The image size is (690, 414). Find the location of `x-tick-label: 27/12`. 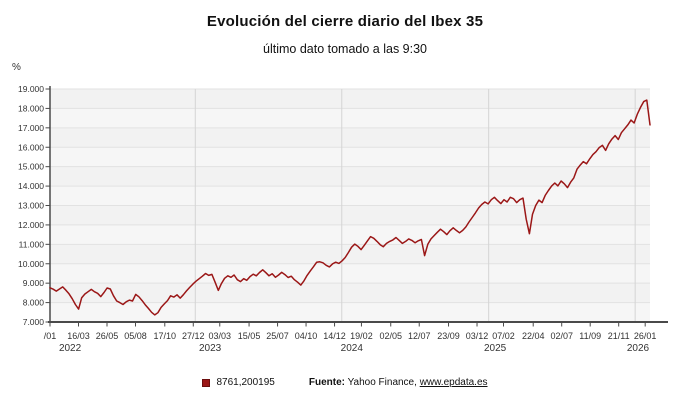

x-tick-label: 27/12 is located at coordinates (193, 336).